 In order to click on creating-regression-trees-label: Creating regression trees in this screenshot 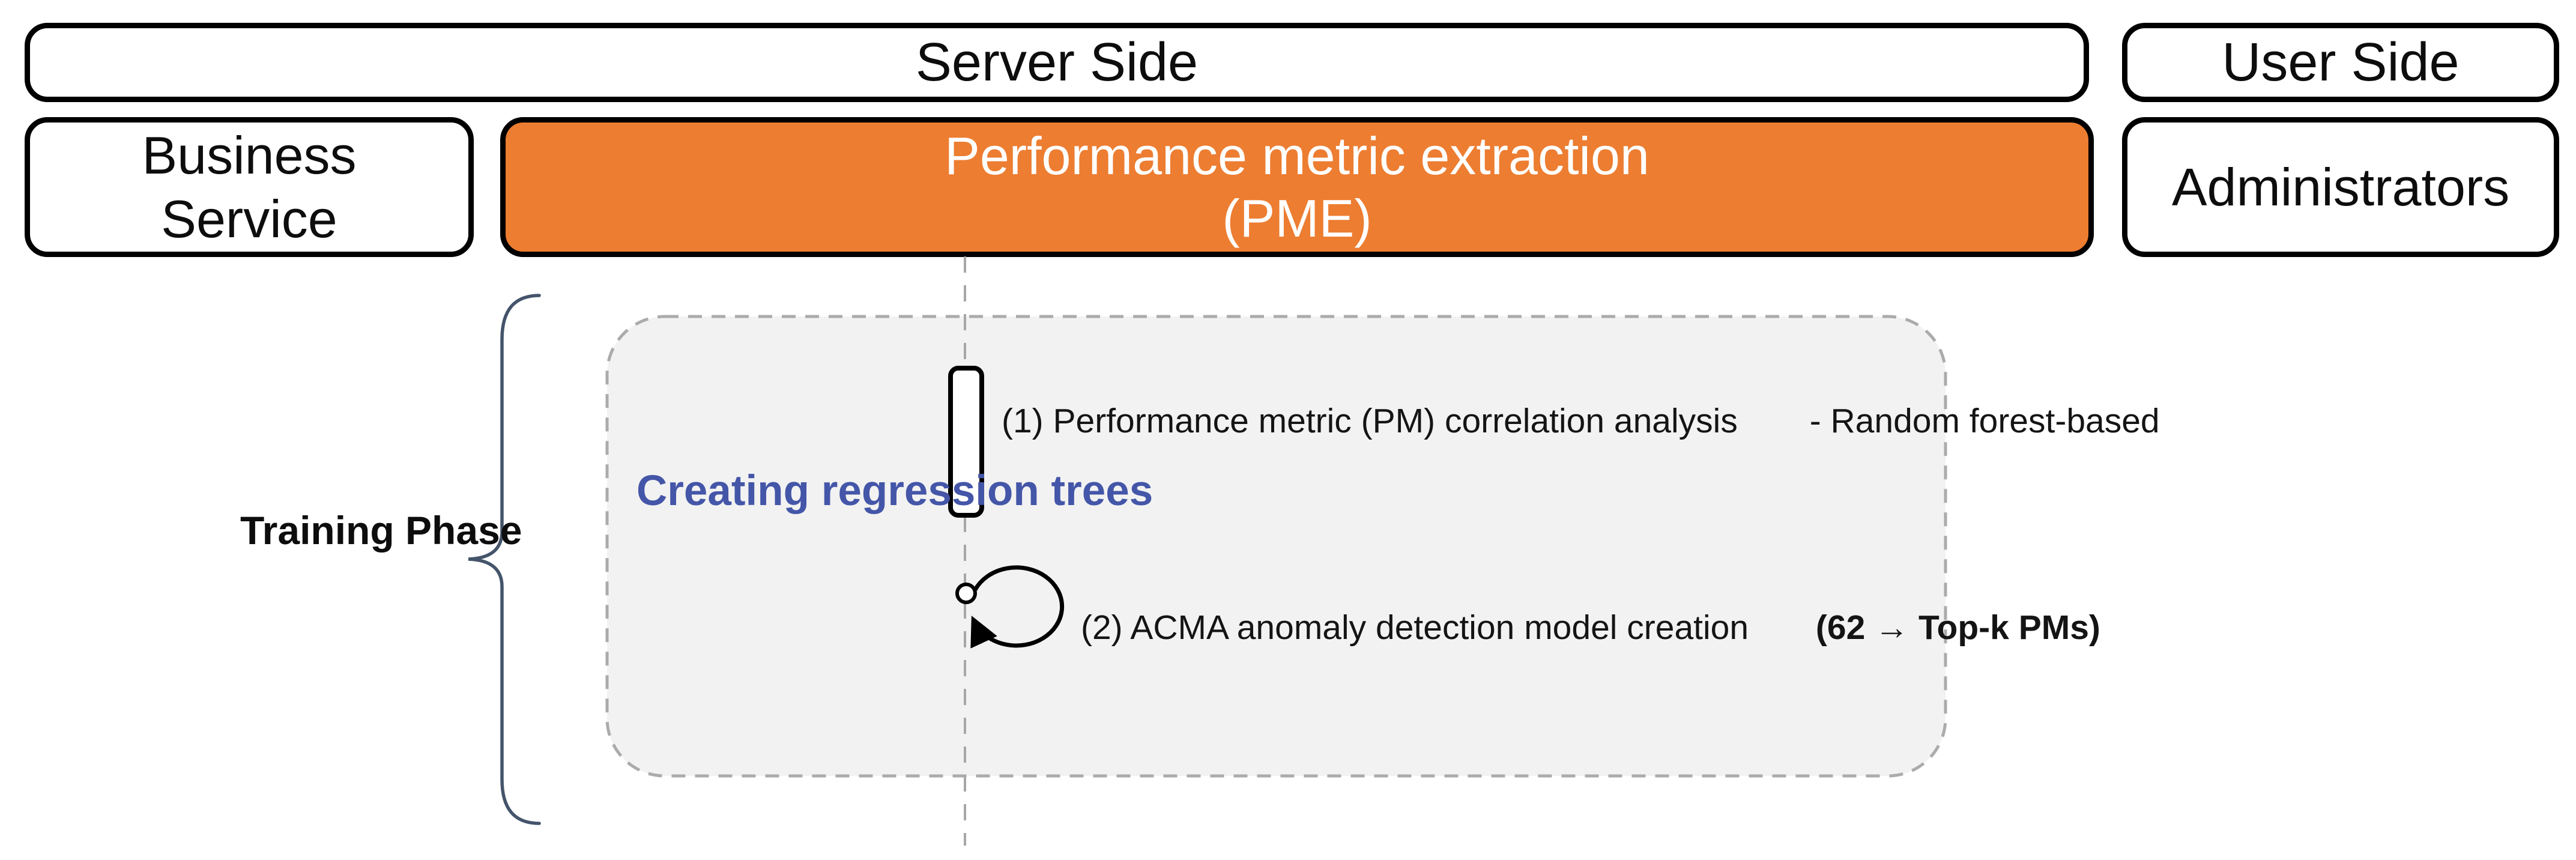, I will do `click(894, 491)`.